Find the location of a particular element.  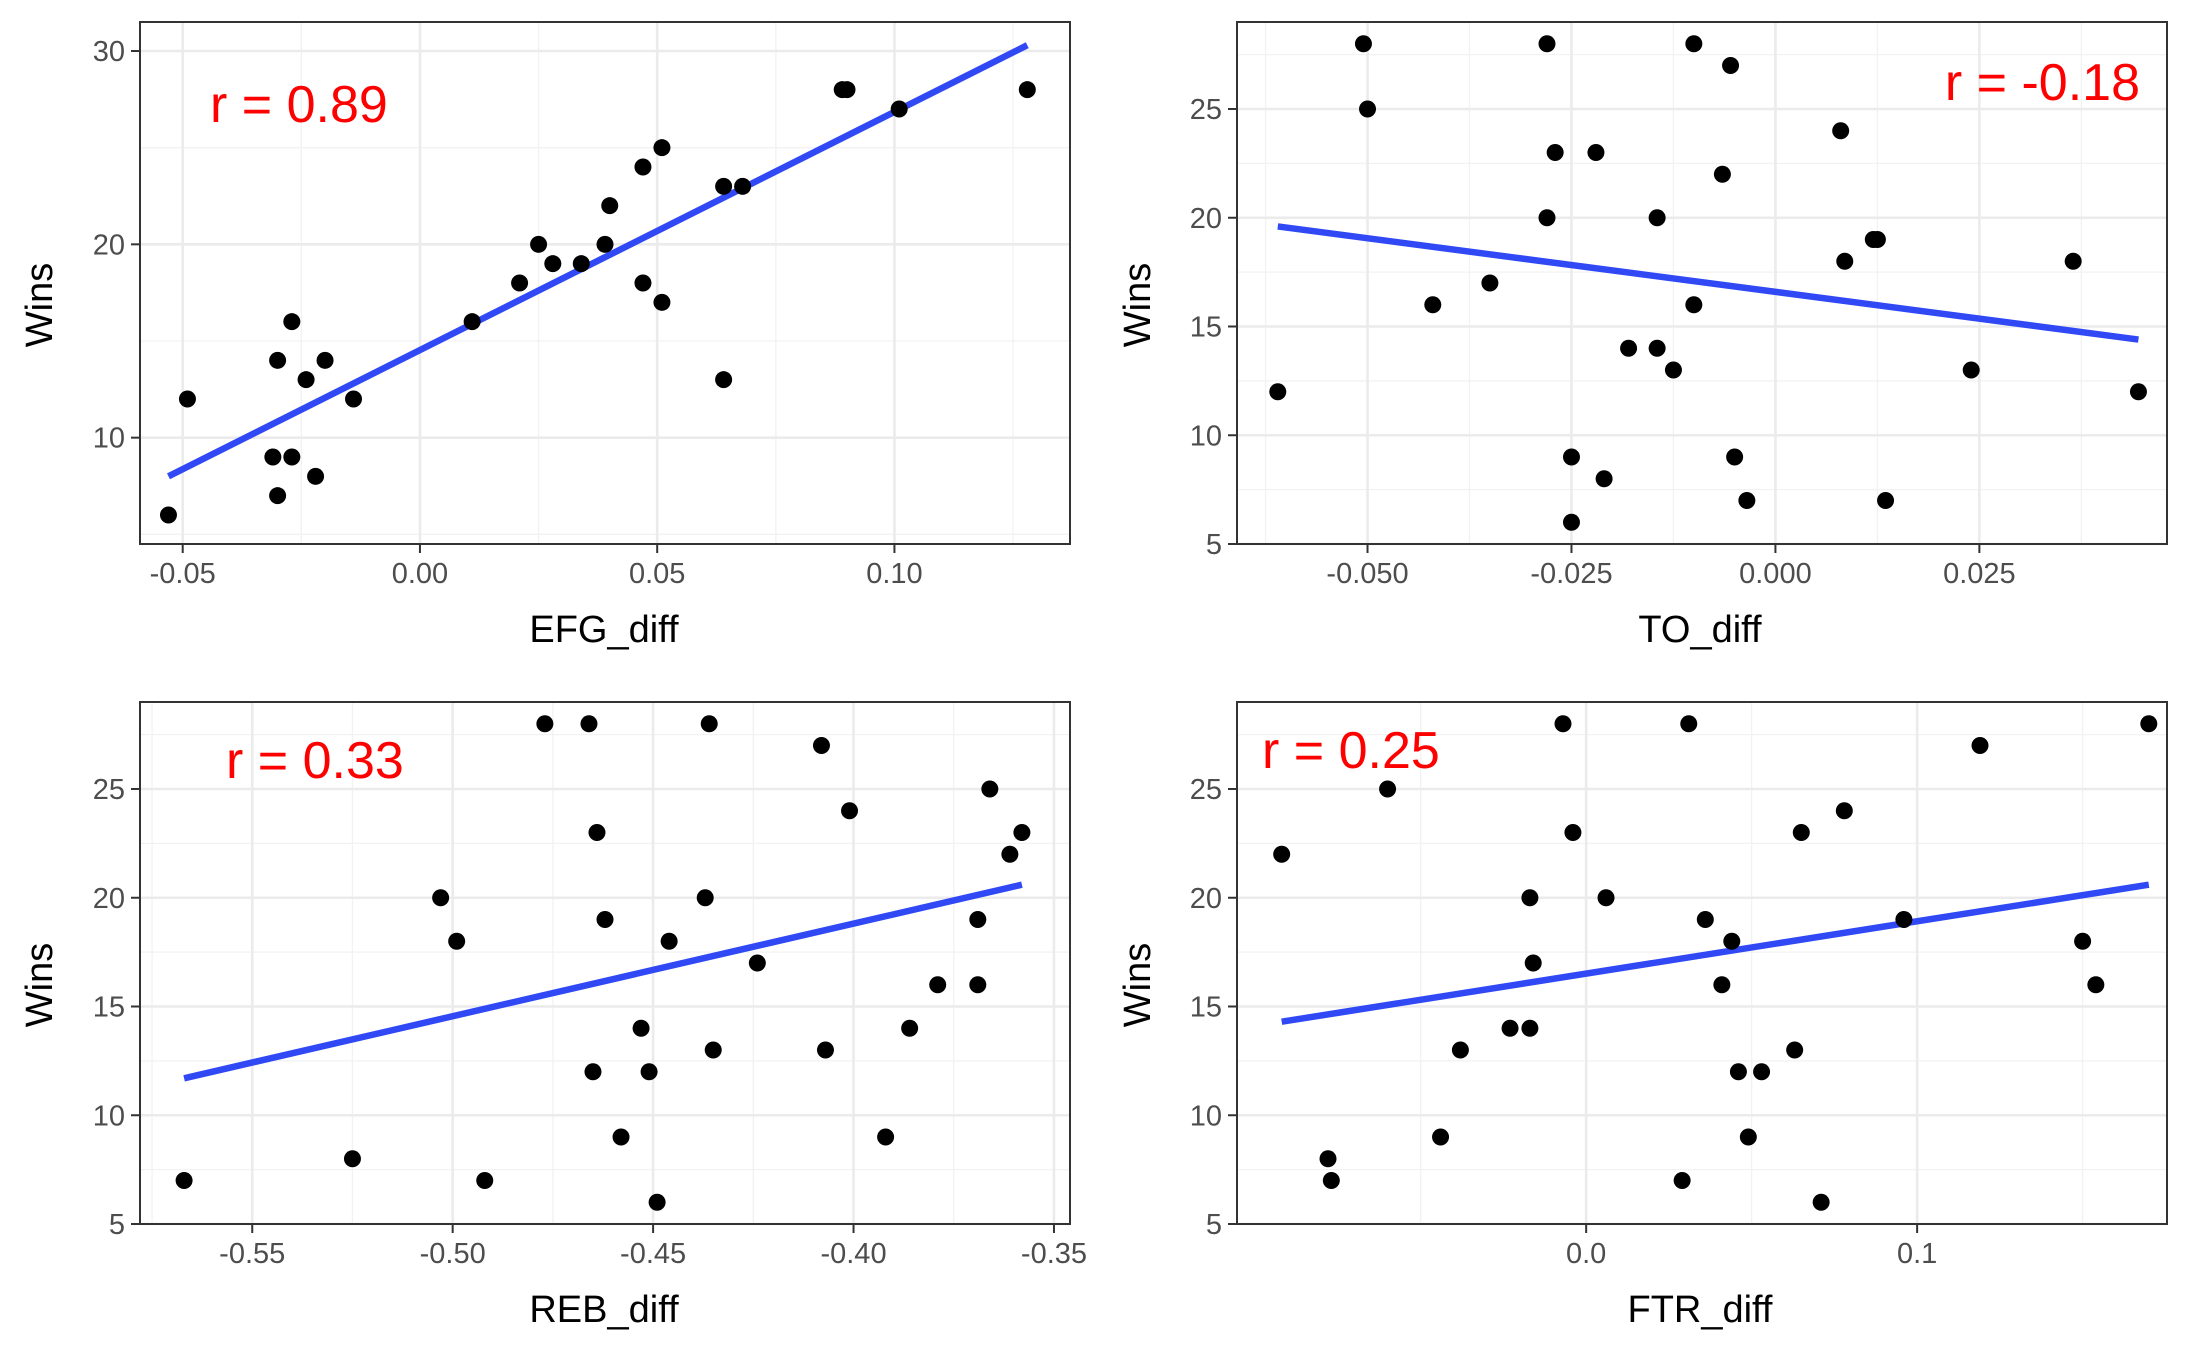

reb-diff-x-tick-label: -0.40 is located at coordinates (853, 1254).